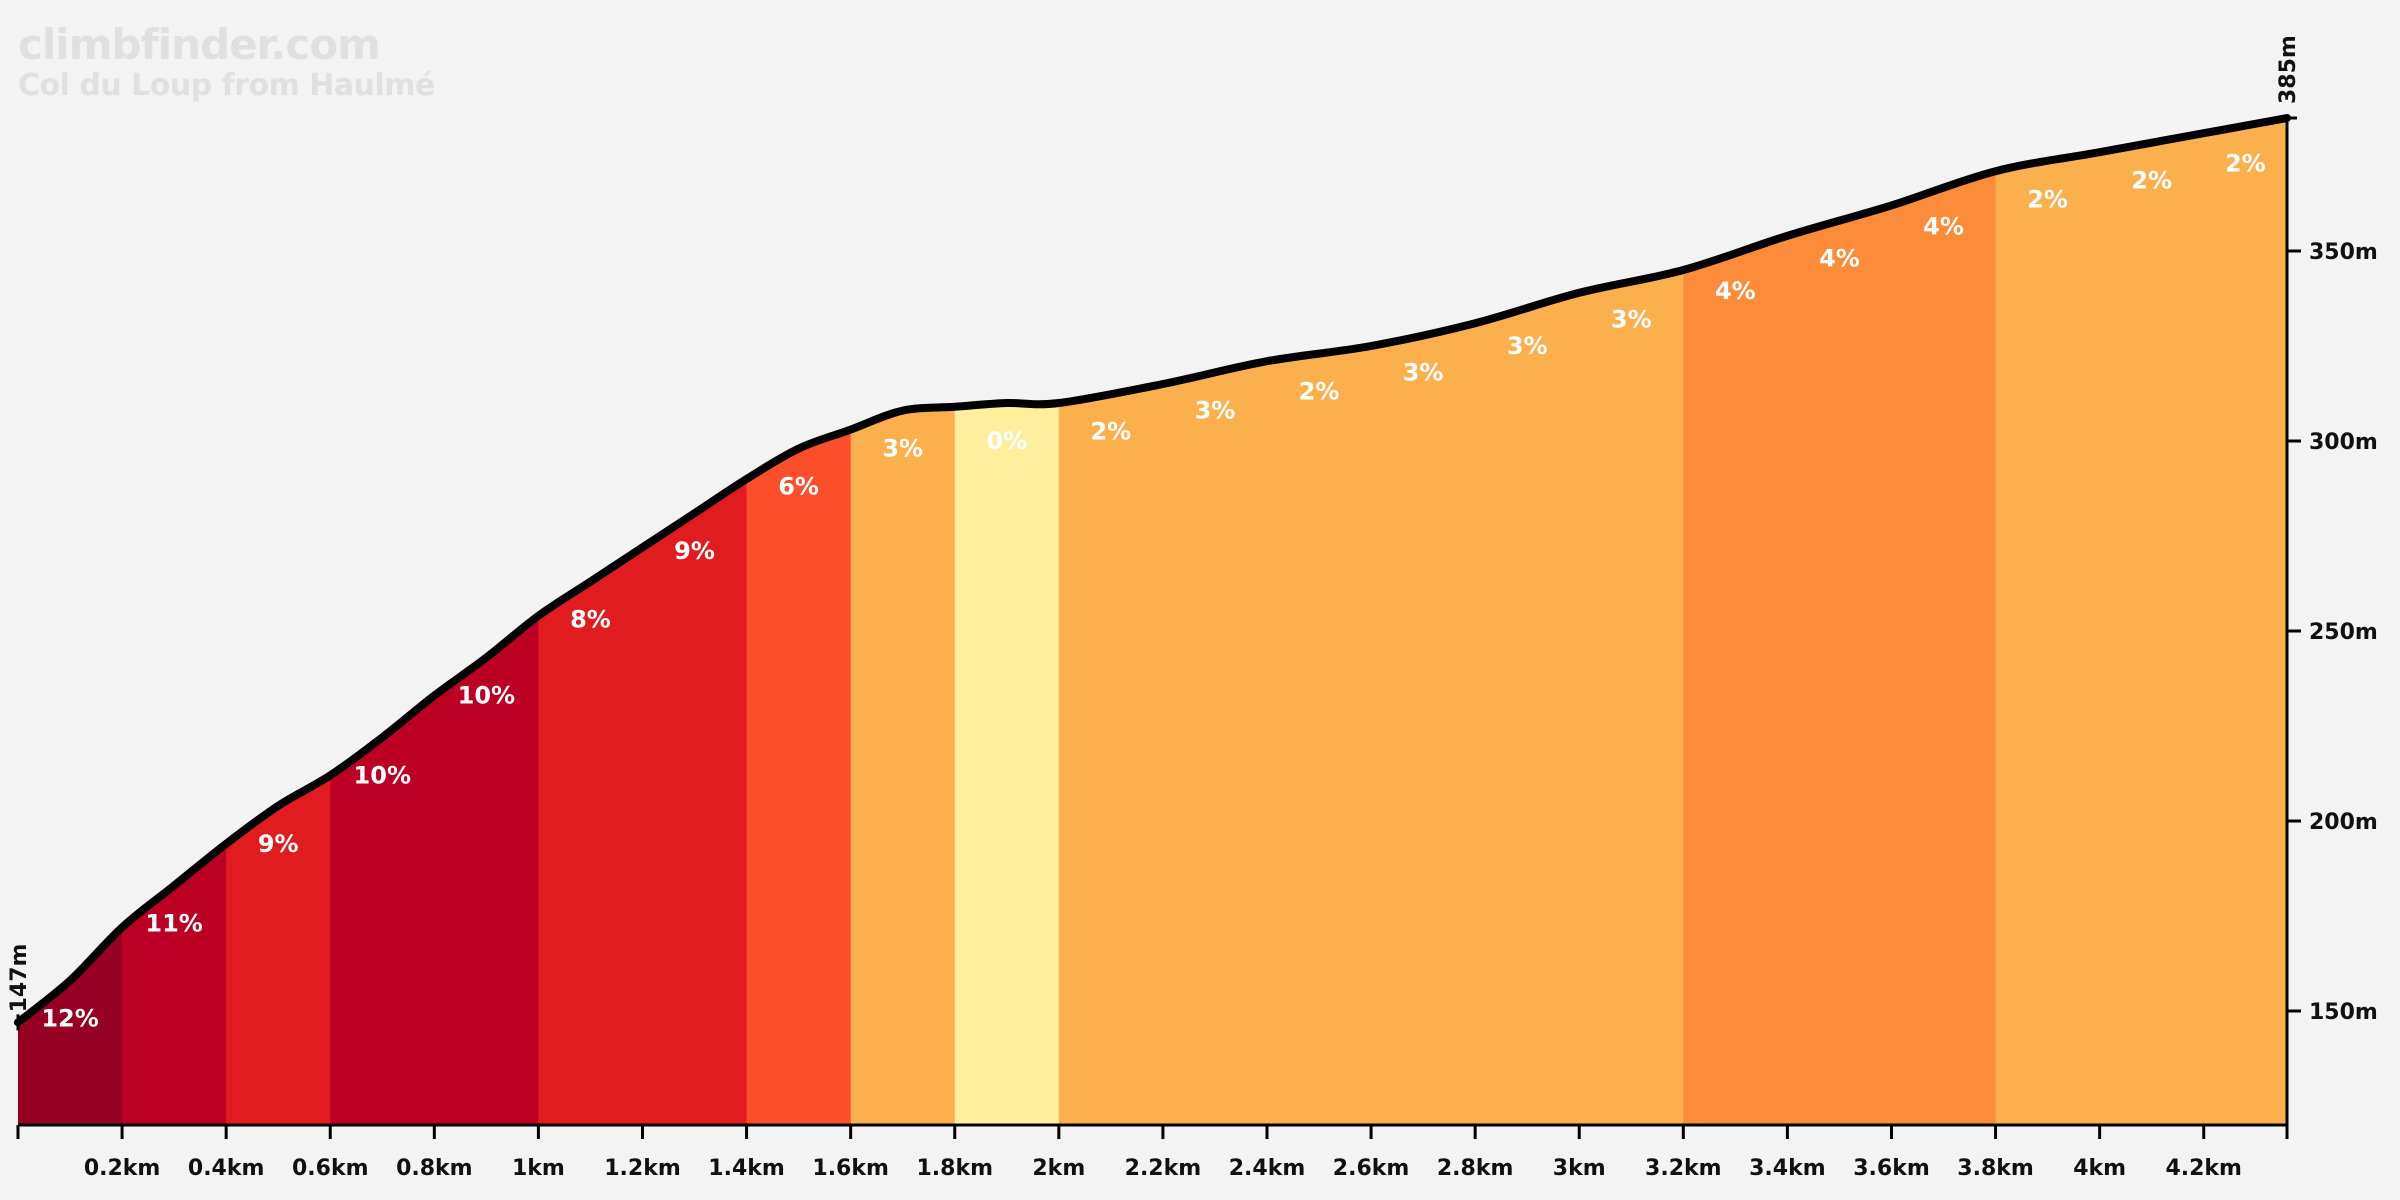 The width and height of the screenshot is (2400, 1200). Describe the element at coordinates (1683, 1168) in the screenshot. I see `x-tick-label: 3.2km` at that location.